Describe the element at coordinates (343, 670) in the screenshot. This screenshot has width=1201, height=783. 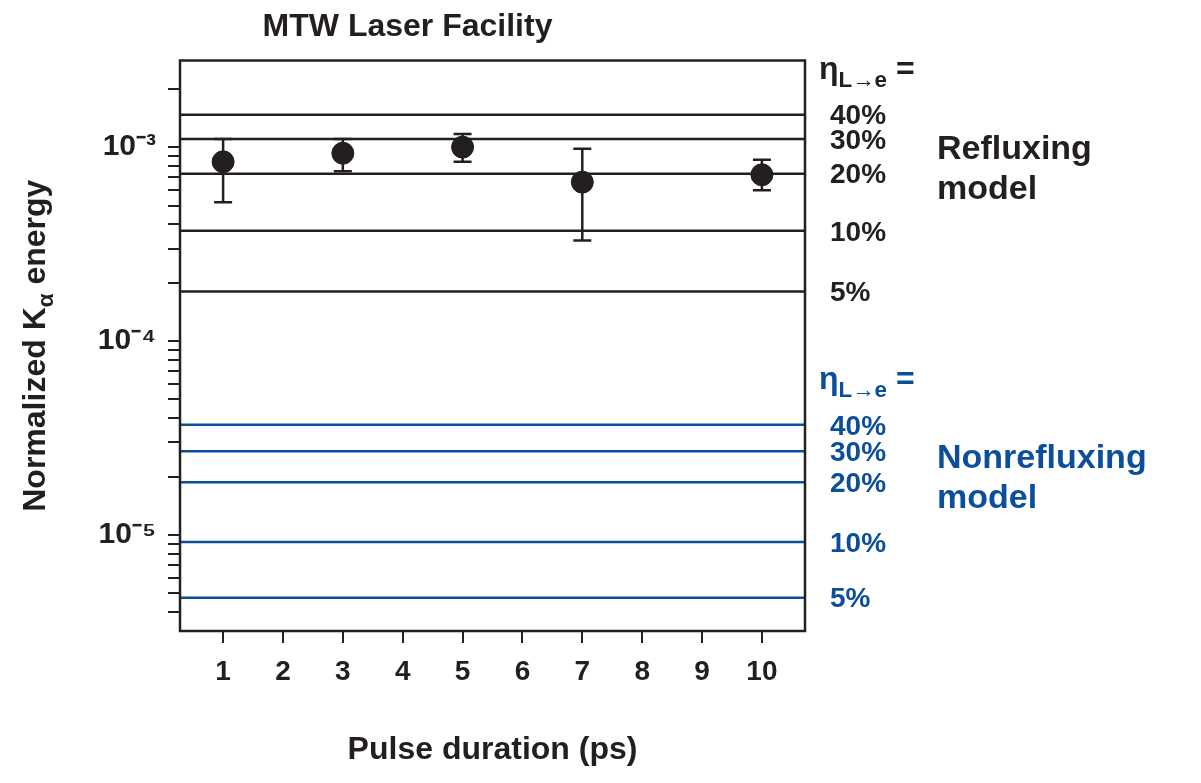
I see `x-tick-label: 3` at that location.